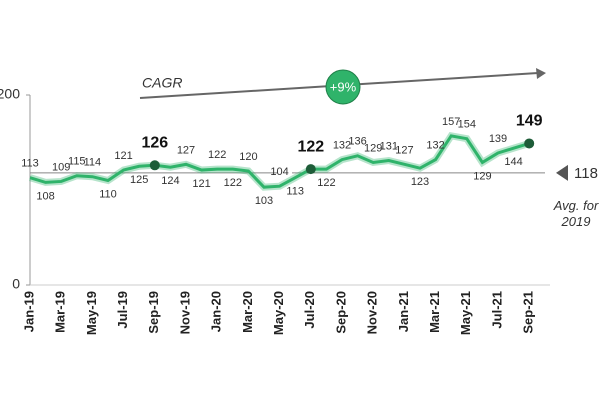 Image resolution: width=600 pixels, height=400 pixels. What do you see at coordinates (154, 143) in the screenshot?
I see `value-label-bold: 126` at bounding box center [154, 143].